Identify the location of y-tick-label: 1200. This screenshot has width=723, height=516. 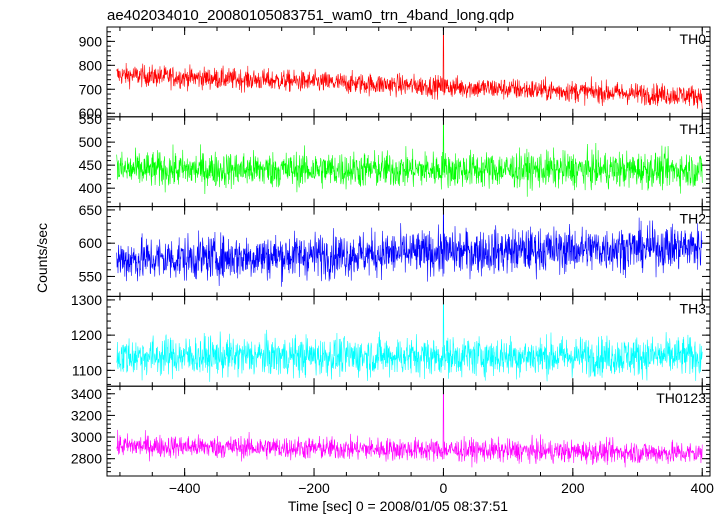
(86, 335).